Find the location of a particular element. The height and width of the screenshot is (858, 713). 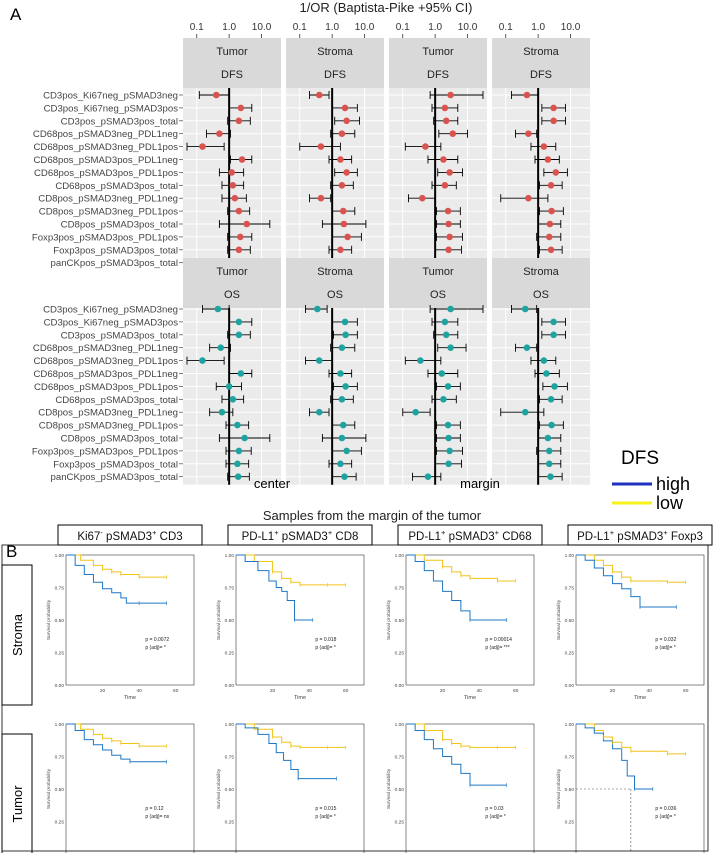

marker-label: CD68pos_pSMAD3neg_PDL1pos is located at coordinates (105, 361).